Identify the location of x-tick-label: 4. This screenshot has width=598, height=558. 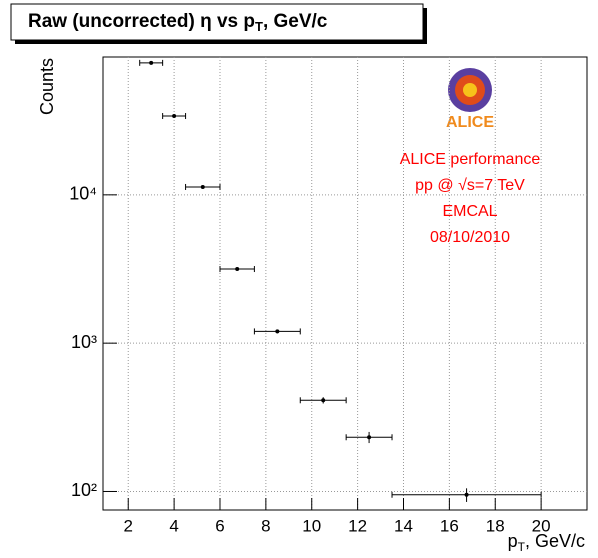
(173, 525).